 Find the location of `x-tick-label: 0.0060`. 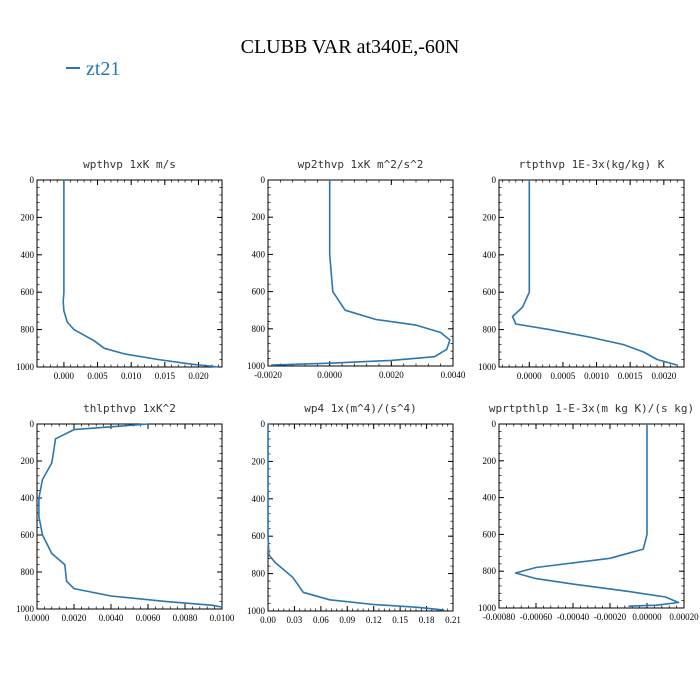

x-tick-label: 0.0060 is located at coordinates (148, 618).